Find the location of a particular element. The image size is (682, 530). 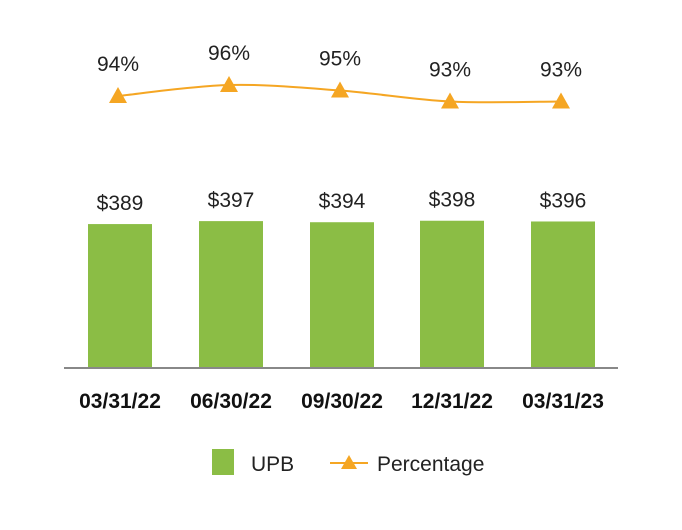

percentage-value-label: 95% is located at coordinates (340, 59).